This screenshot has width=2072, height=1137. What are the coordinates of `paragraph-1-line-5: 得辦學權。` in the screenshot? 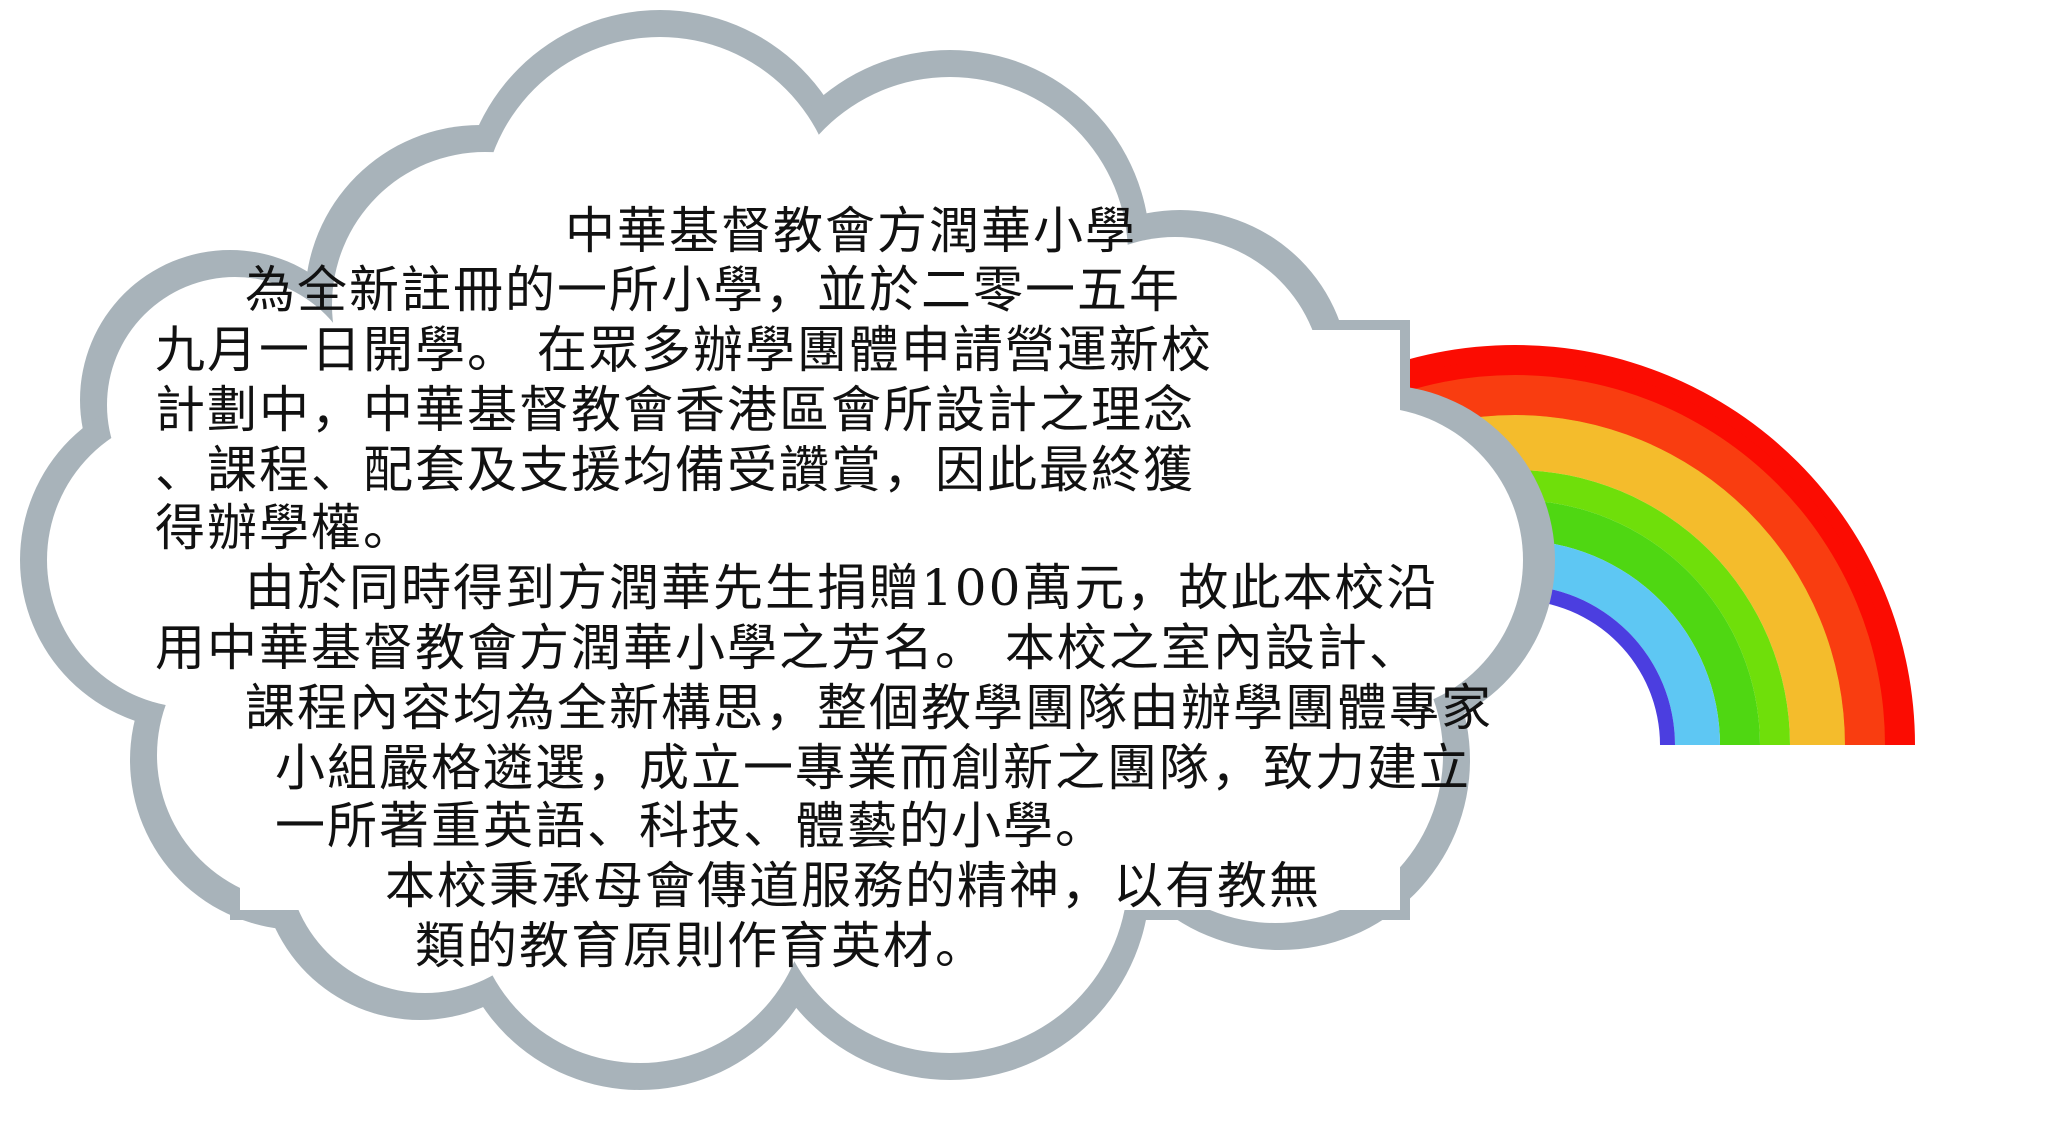 It's located at (285, 528).